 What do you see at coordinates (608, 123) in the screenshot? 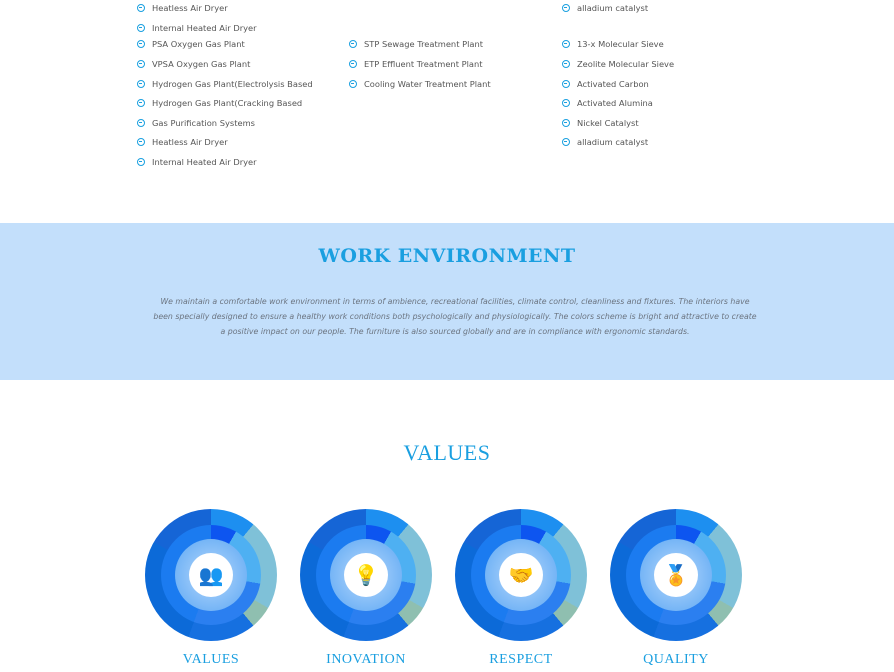
I see `list-item-label: Nickel Catalyst` at bounding box center [608, 123].